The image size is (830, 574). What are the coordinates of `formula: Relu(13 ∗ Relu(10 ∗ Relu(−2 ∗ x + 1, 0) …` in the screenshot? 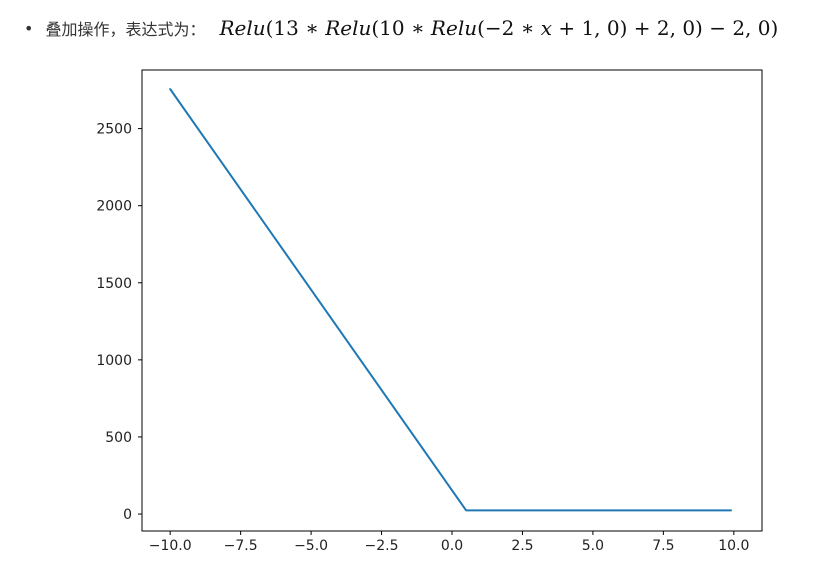 It's located at (498, 28).